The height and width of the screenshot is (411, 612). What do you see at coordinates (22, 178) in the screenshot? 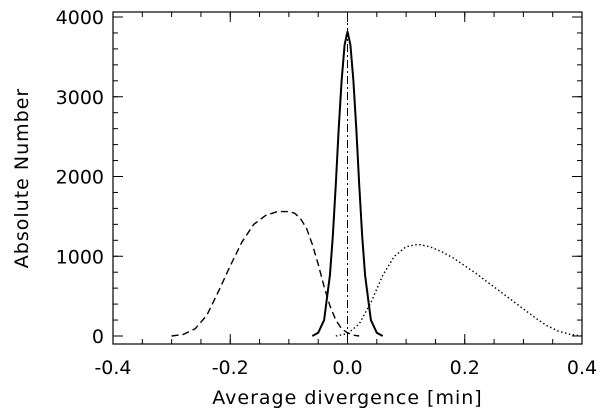
I see `y-axis-label: Absolute Number` at bounding box center [22, 178].